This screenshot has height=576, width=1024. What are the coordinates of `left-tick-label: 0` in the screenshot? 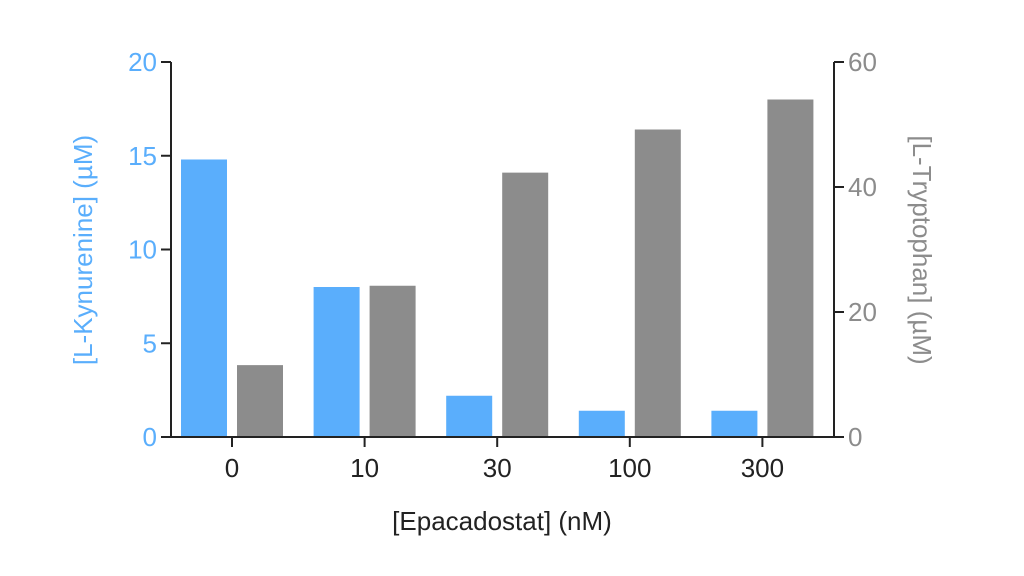 It's located at (150, 437).